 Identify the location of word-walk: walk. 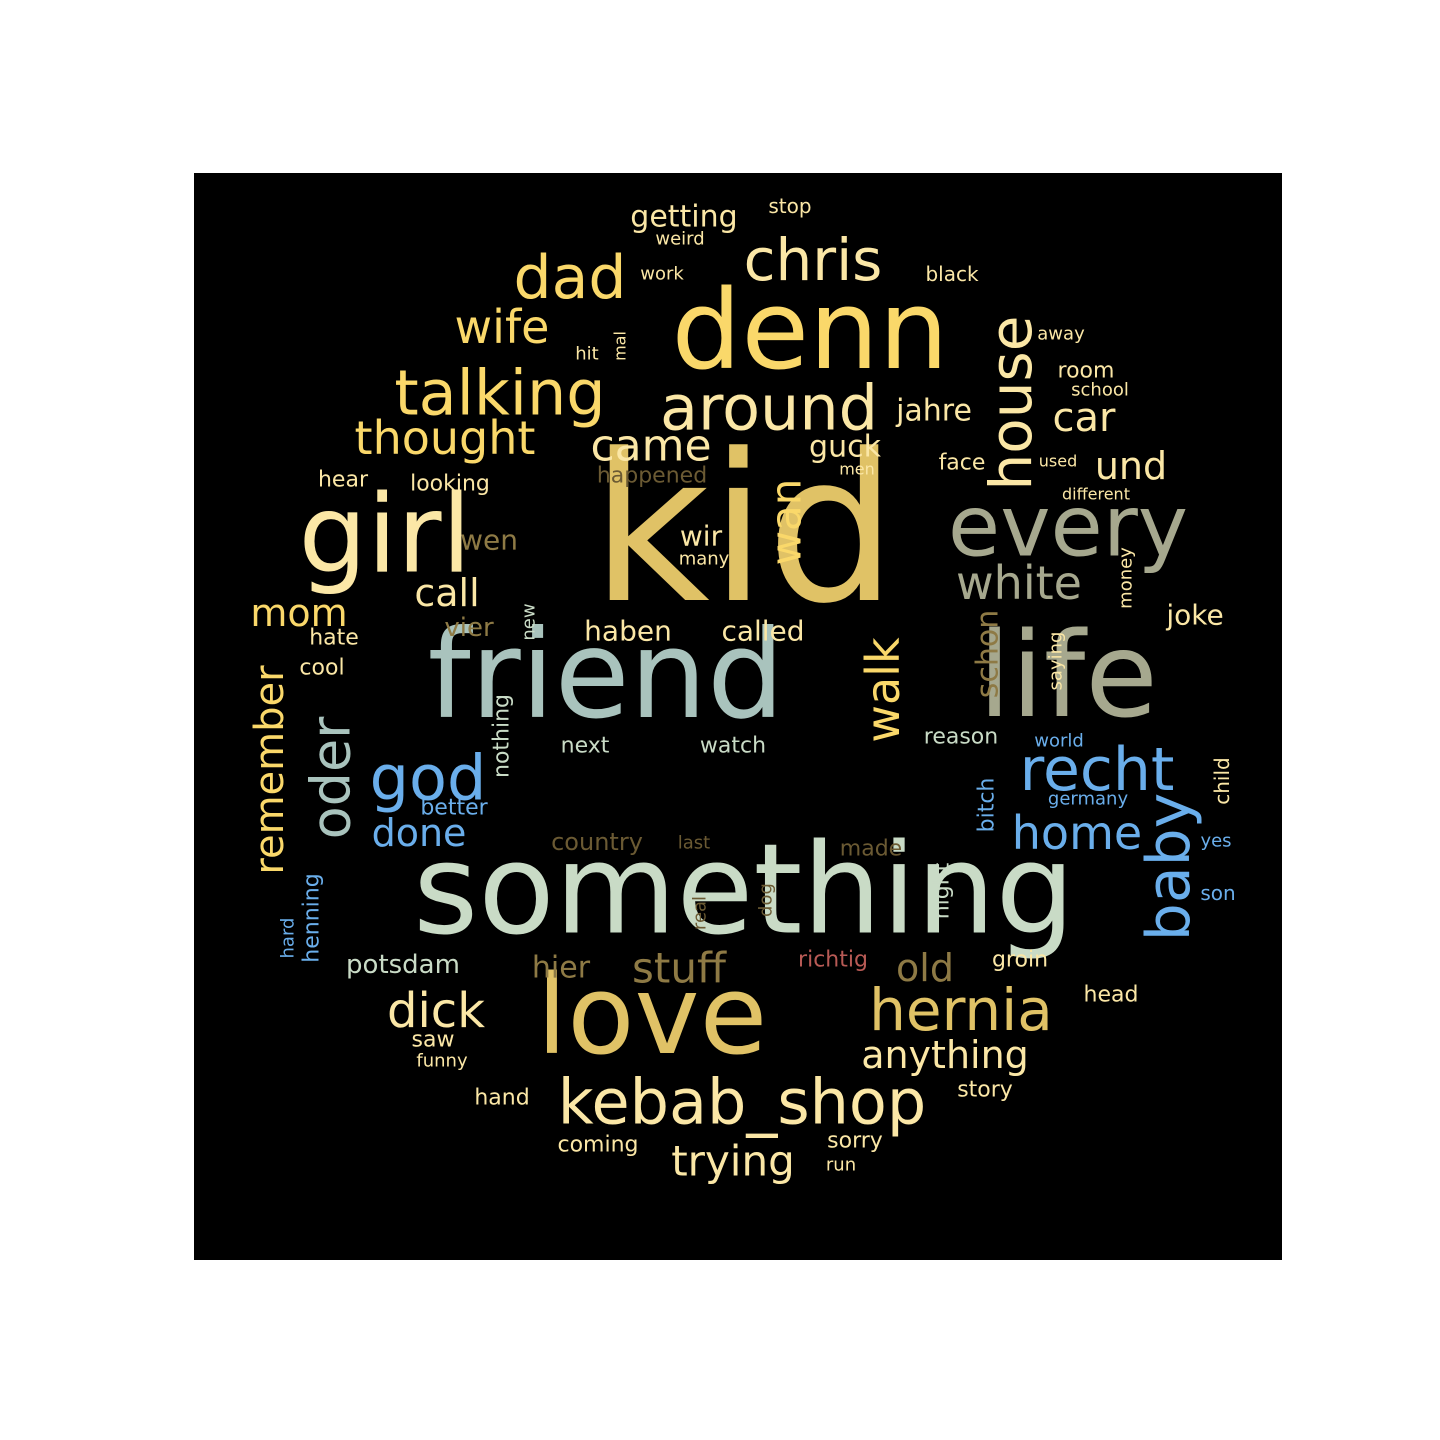
(883, 690).